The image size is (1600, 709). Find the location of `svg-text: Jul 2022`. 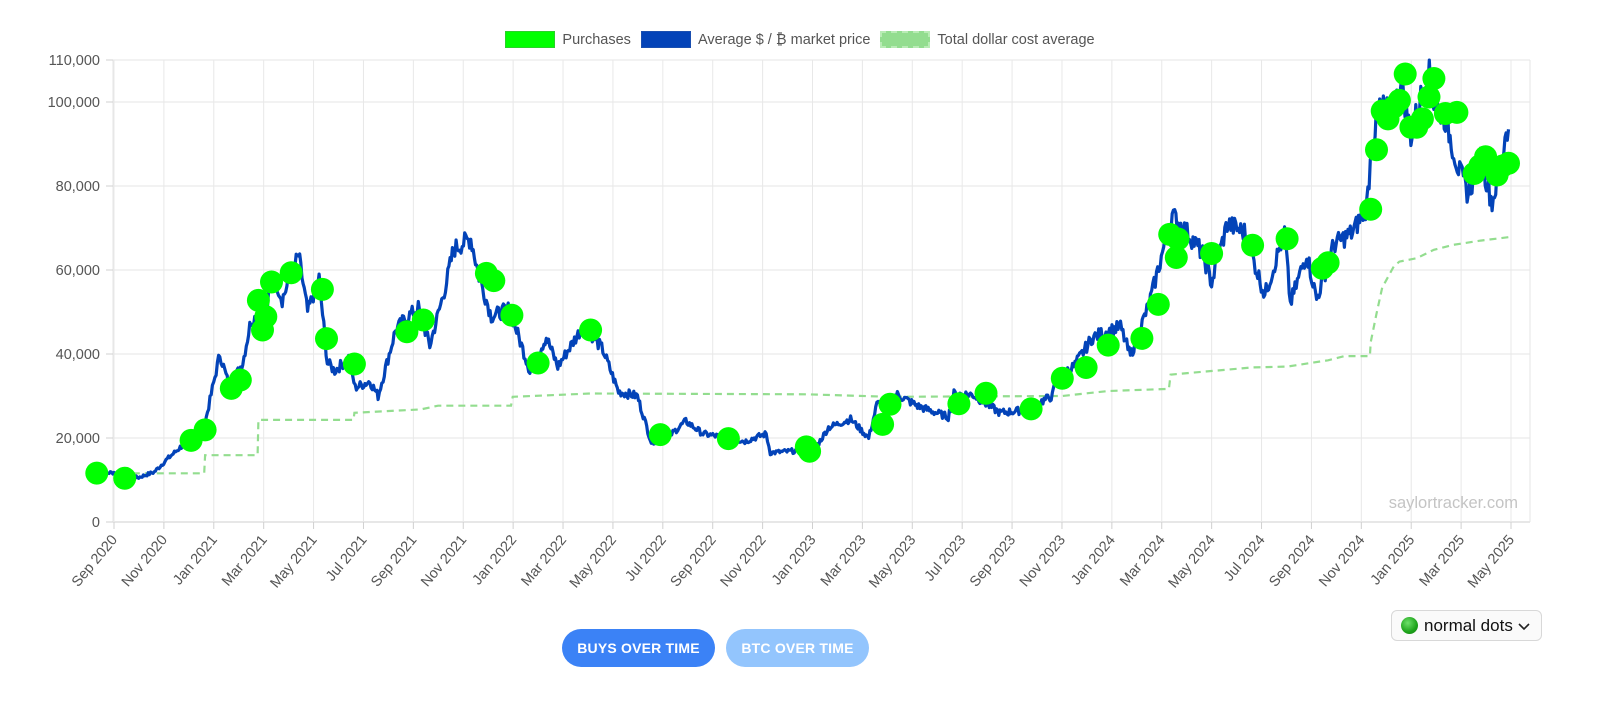

svg-text: Jul 2022 is located at coordinates (645, 558).